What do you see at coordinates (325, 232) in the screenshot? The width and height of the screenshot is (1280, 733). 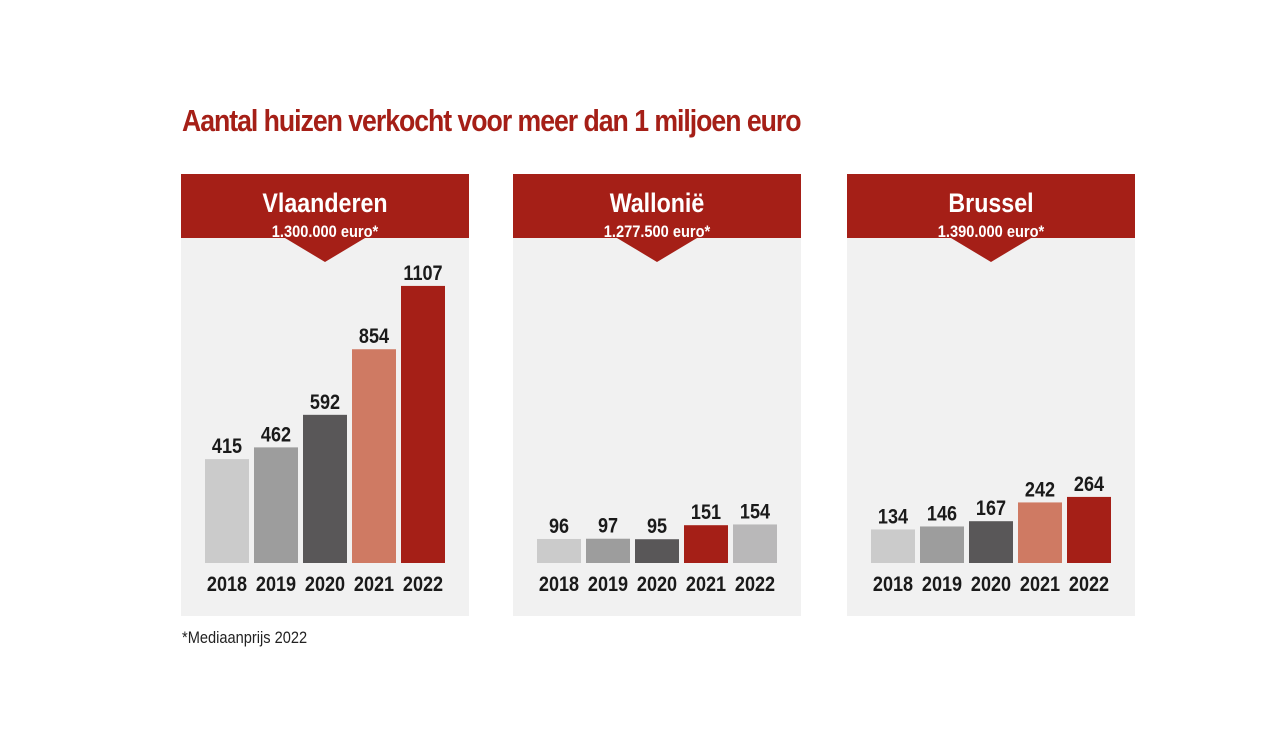 I see `panel-subtitle: 1.300.000 euro*` at bounding box center [325, 232].